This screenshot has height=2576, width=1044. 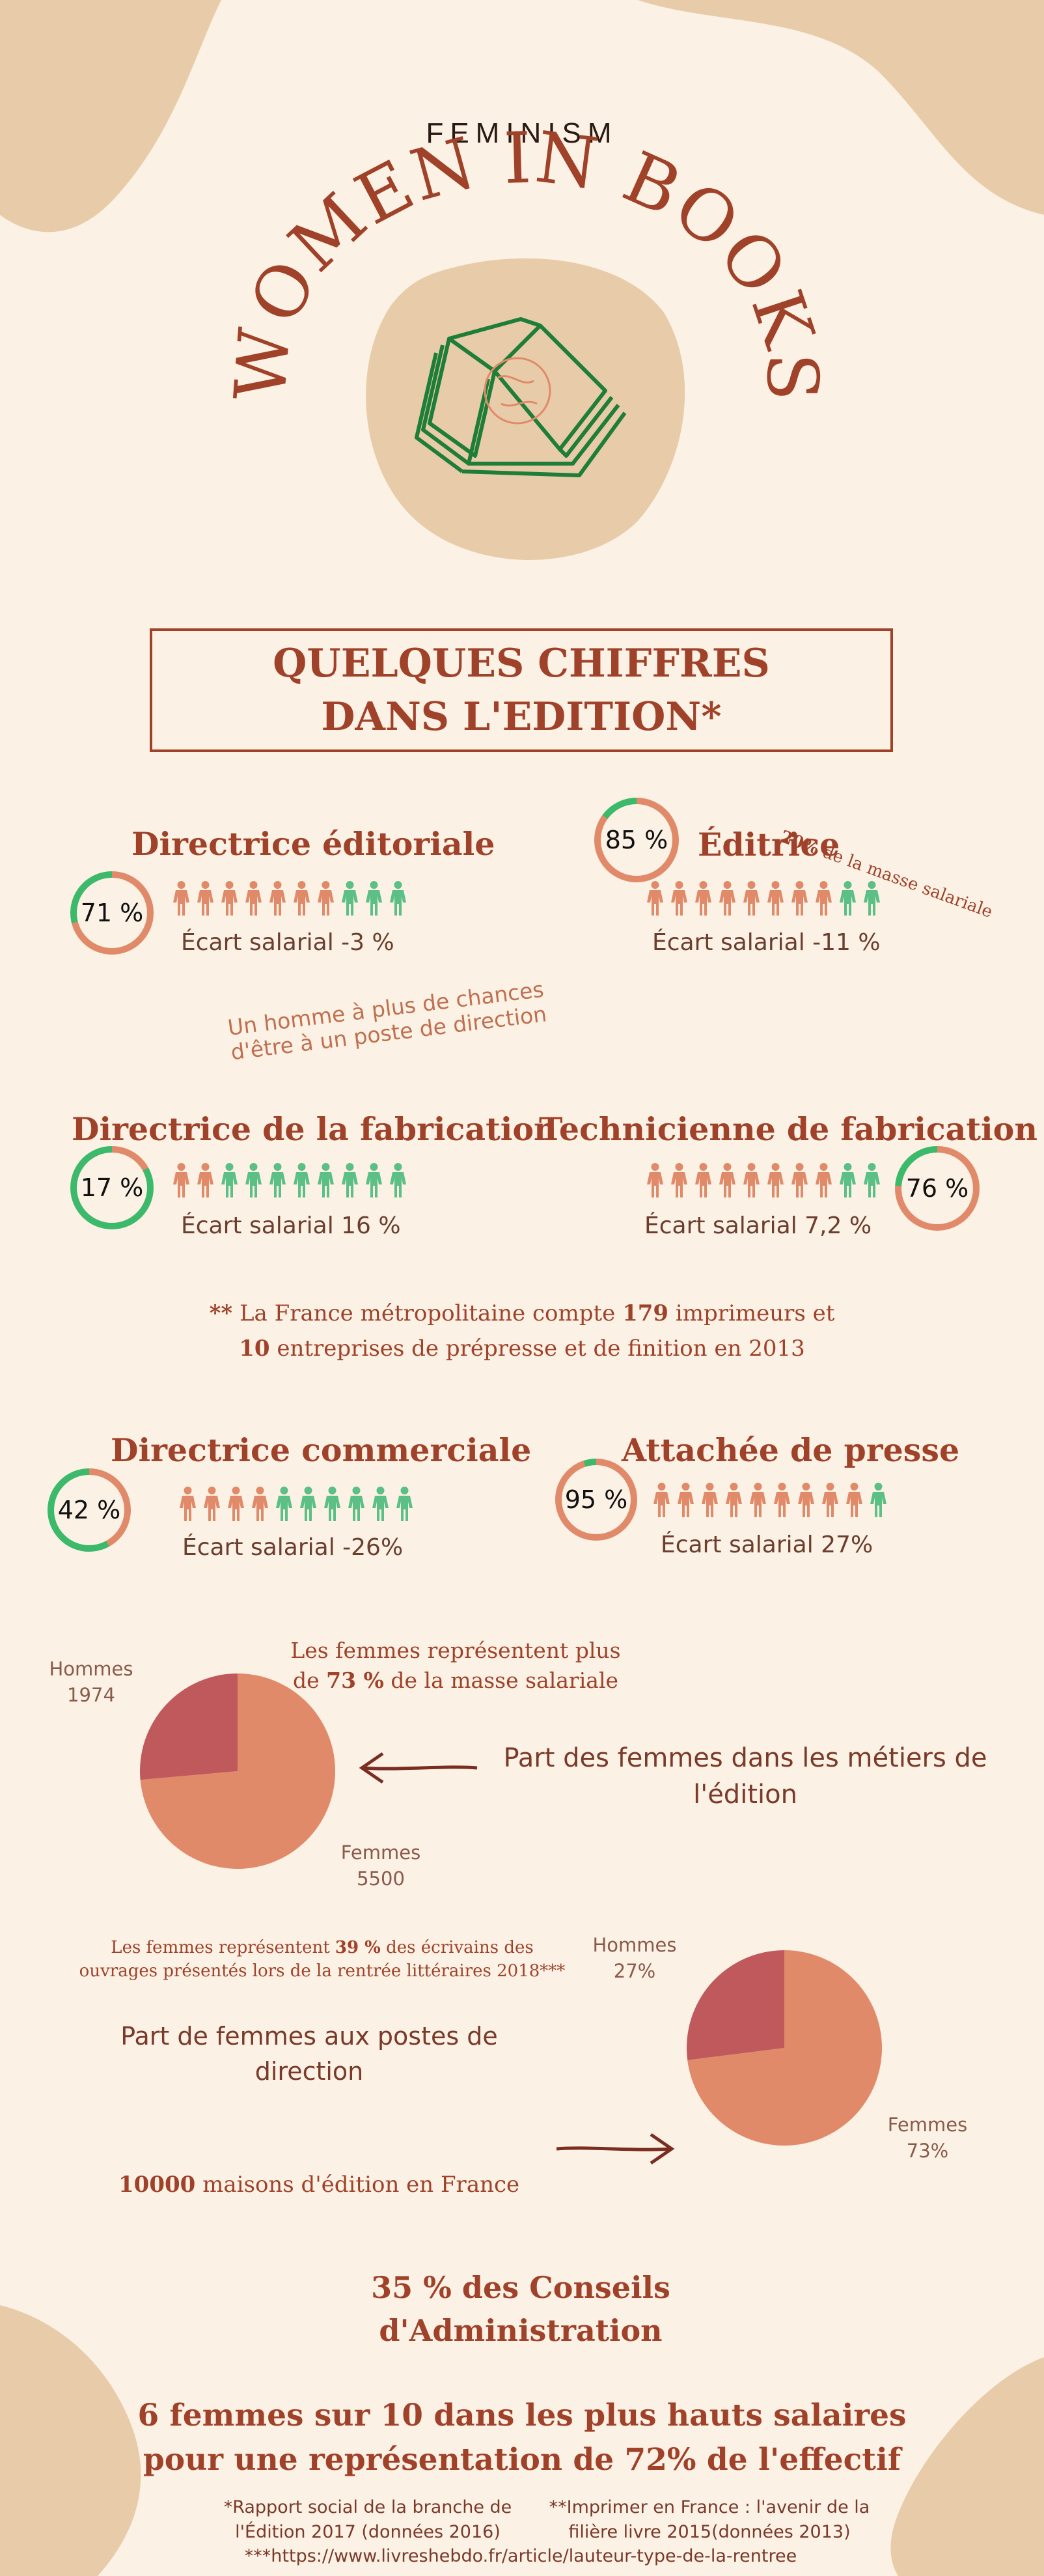 What do you see at coordinates (418, 1768) in the screenshot?
I see `arrow-icon-left` at bounding box center [418, 1768].